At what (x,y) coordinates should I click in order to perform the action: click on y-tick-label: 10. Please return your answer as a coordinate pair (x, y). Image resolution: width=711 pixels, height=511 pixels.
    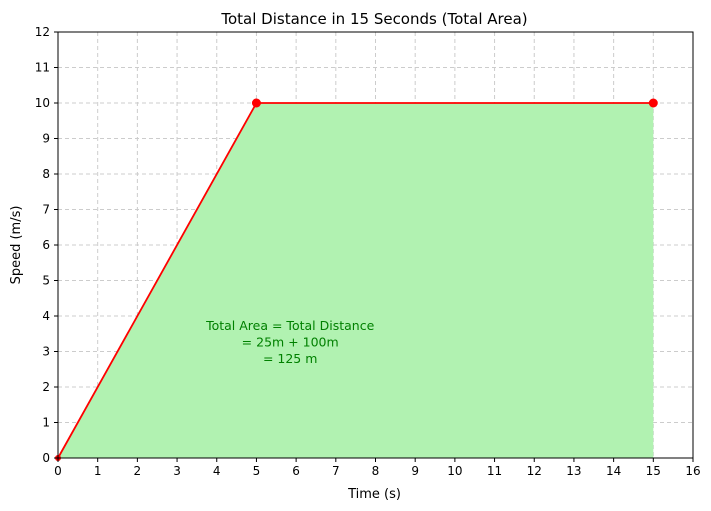
    Looking at the image, I should click on (42, 103).